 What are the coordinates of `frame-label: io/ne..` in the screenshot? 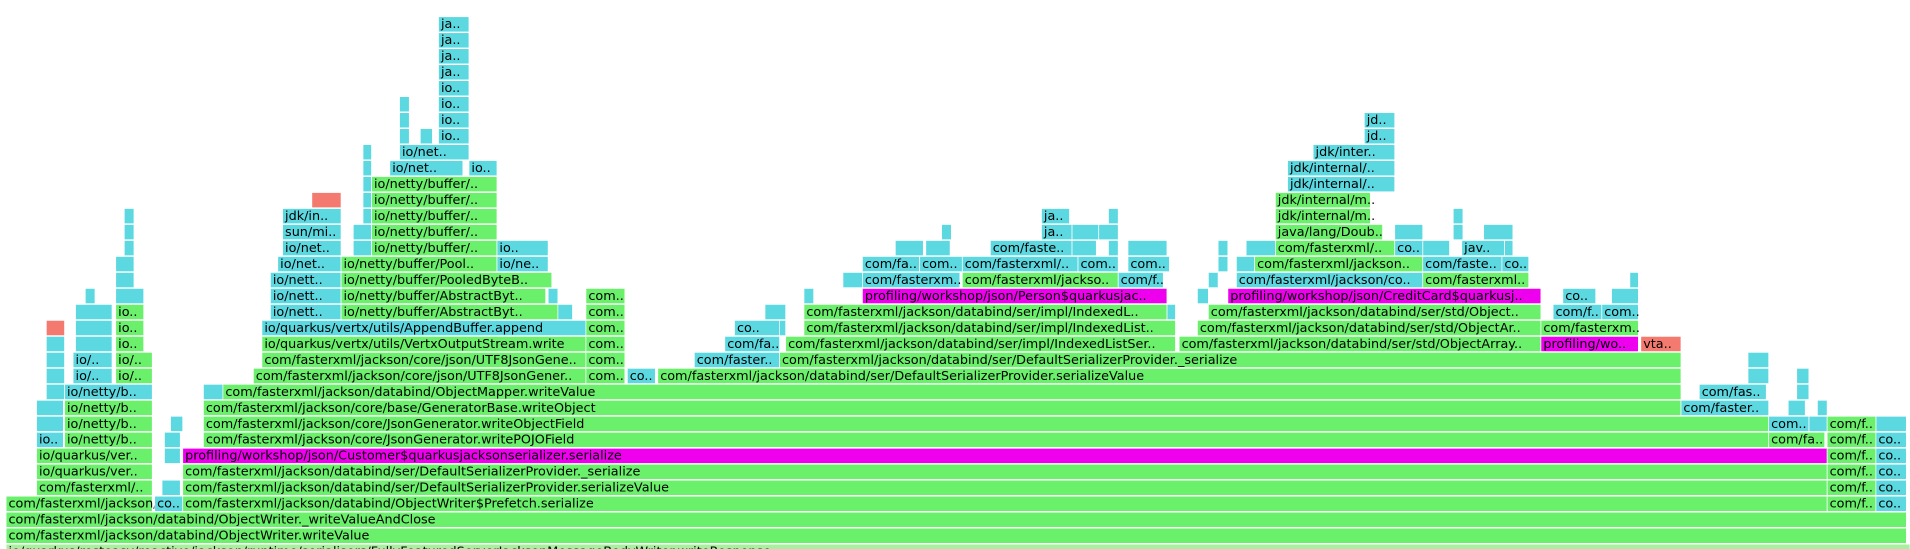 It's located at (519, 264).